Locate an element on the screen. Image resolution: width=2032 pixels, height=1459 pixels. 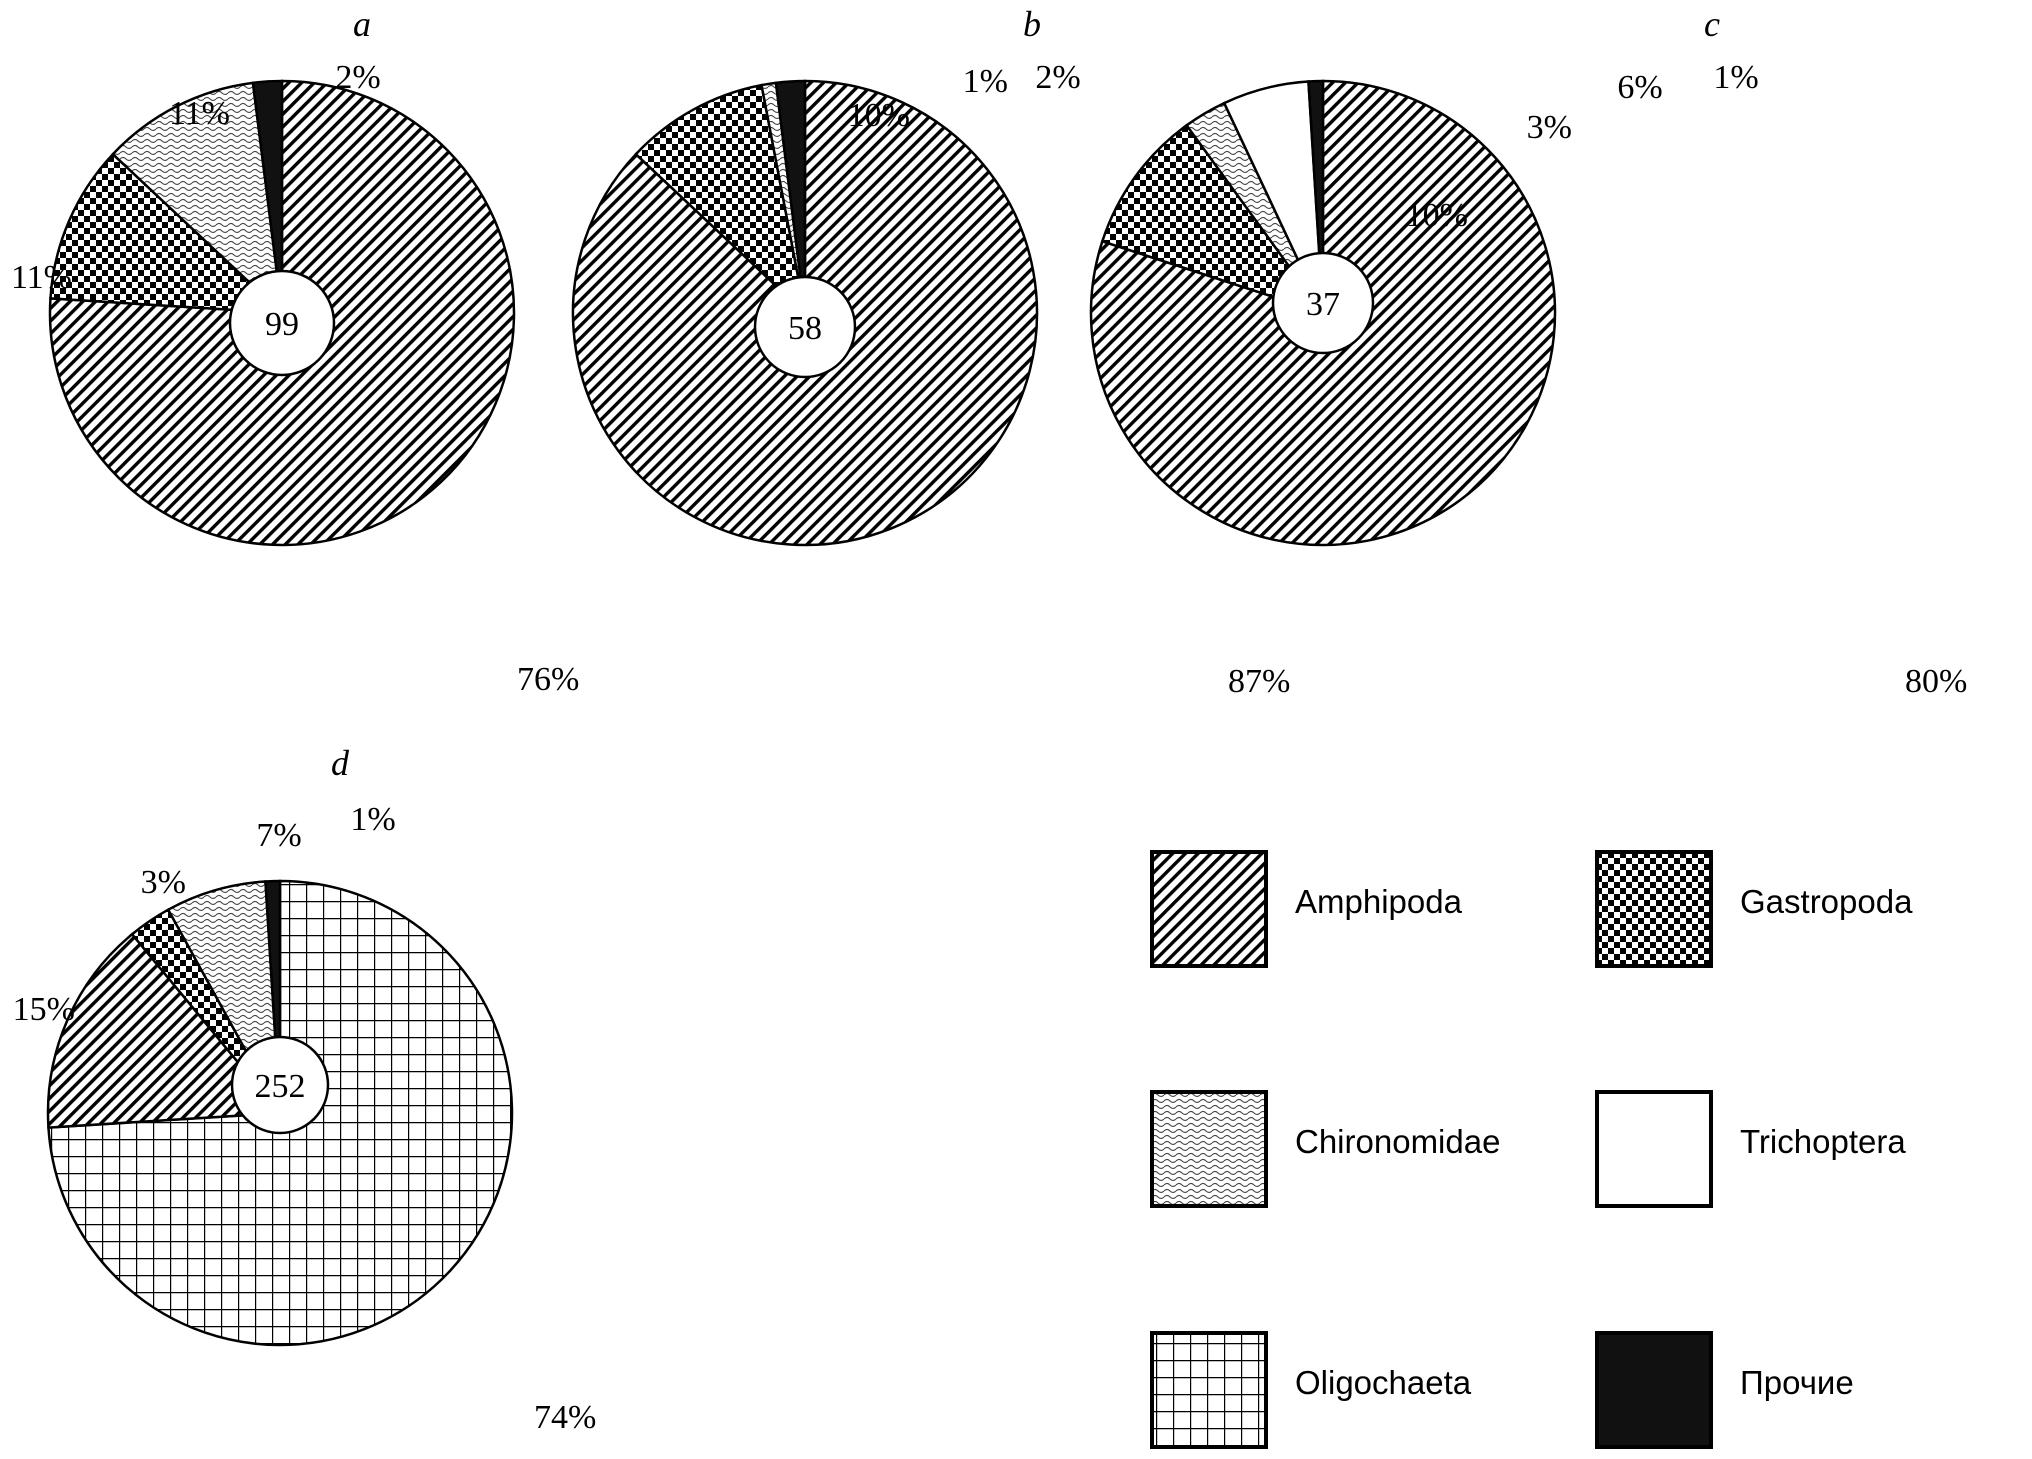
legend-label-chironomidae: Chironomidae is located at coordinates (1397, 1141).